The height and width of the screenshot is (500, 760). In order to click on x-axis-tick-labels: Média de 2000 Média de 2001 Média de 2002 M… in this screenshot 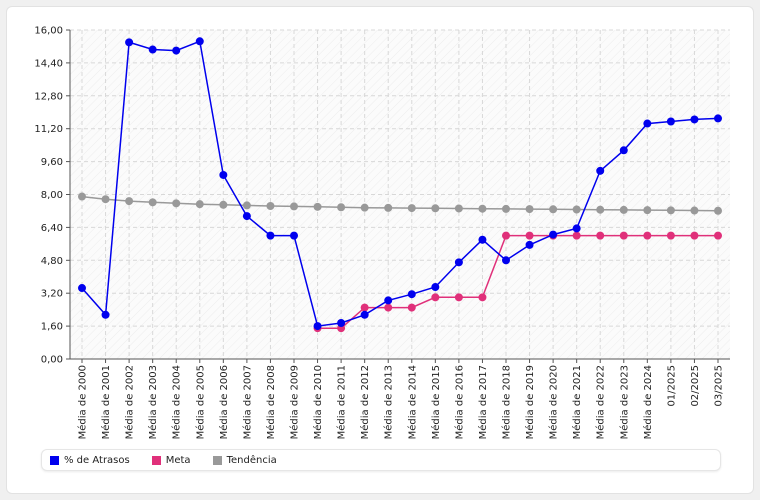, I will do `click(401, 402)`.